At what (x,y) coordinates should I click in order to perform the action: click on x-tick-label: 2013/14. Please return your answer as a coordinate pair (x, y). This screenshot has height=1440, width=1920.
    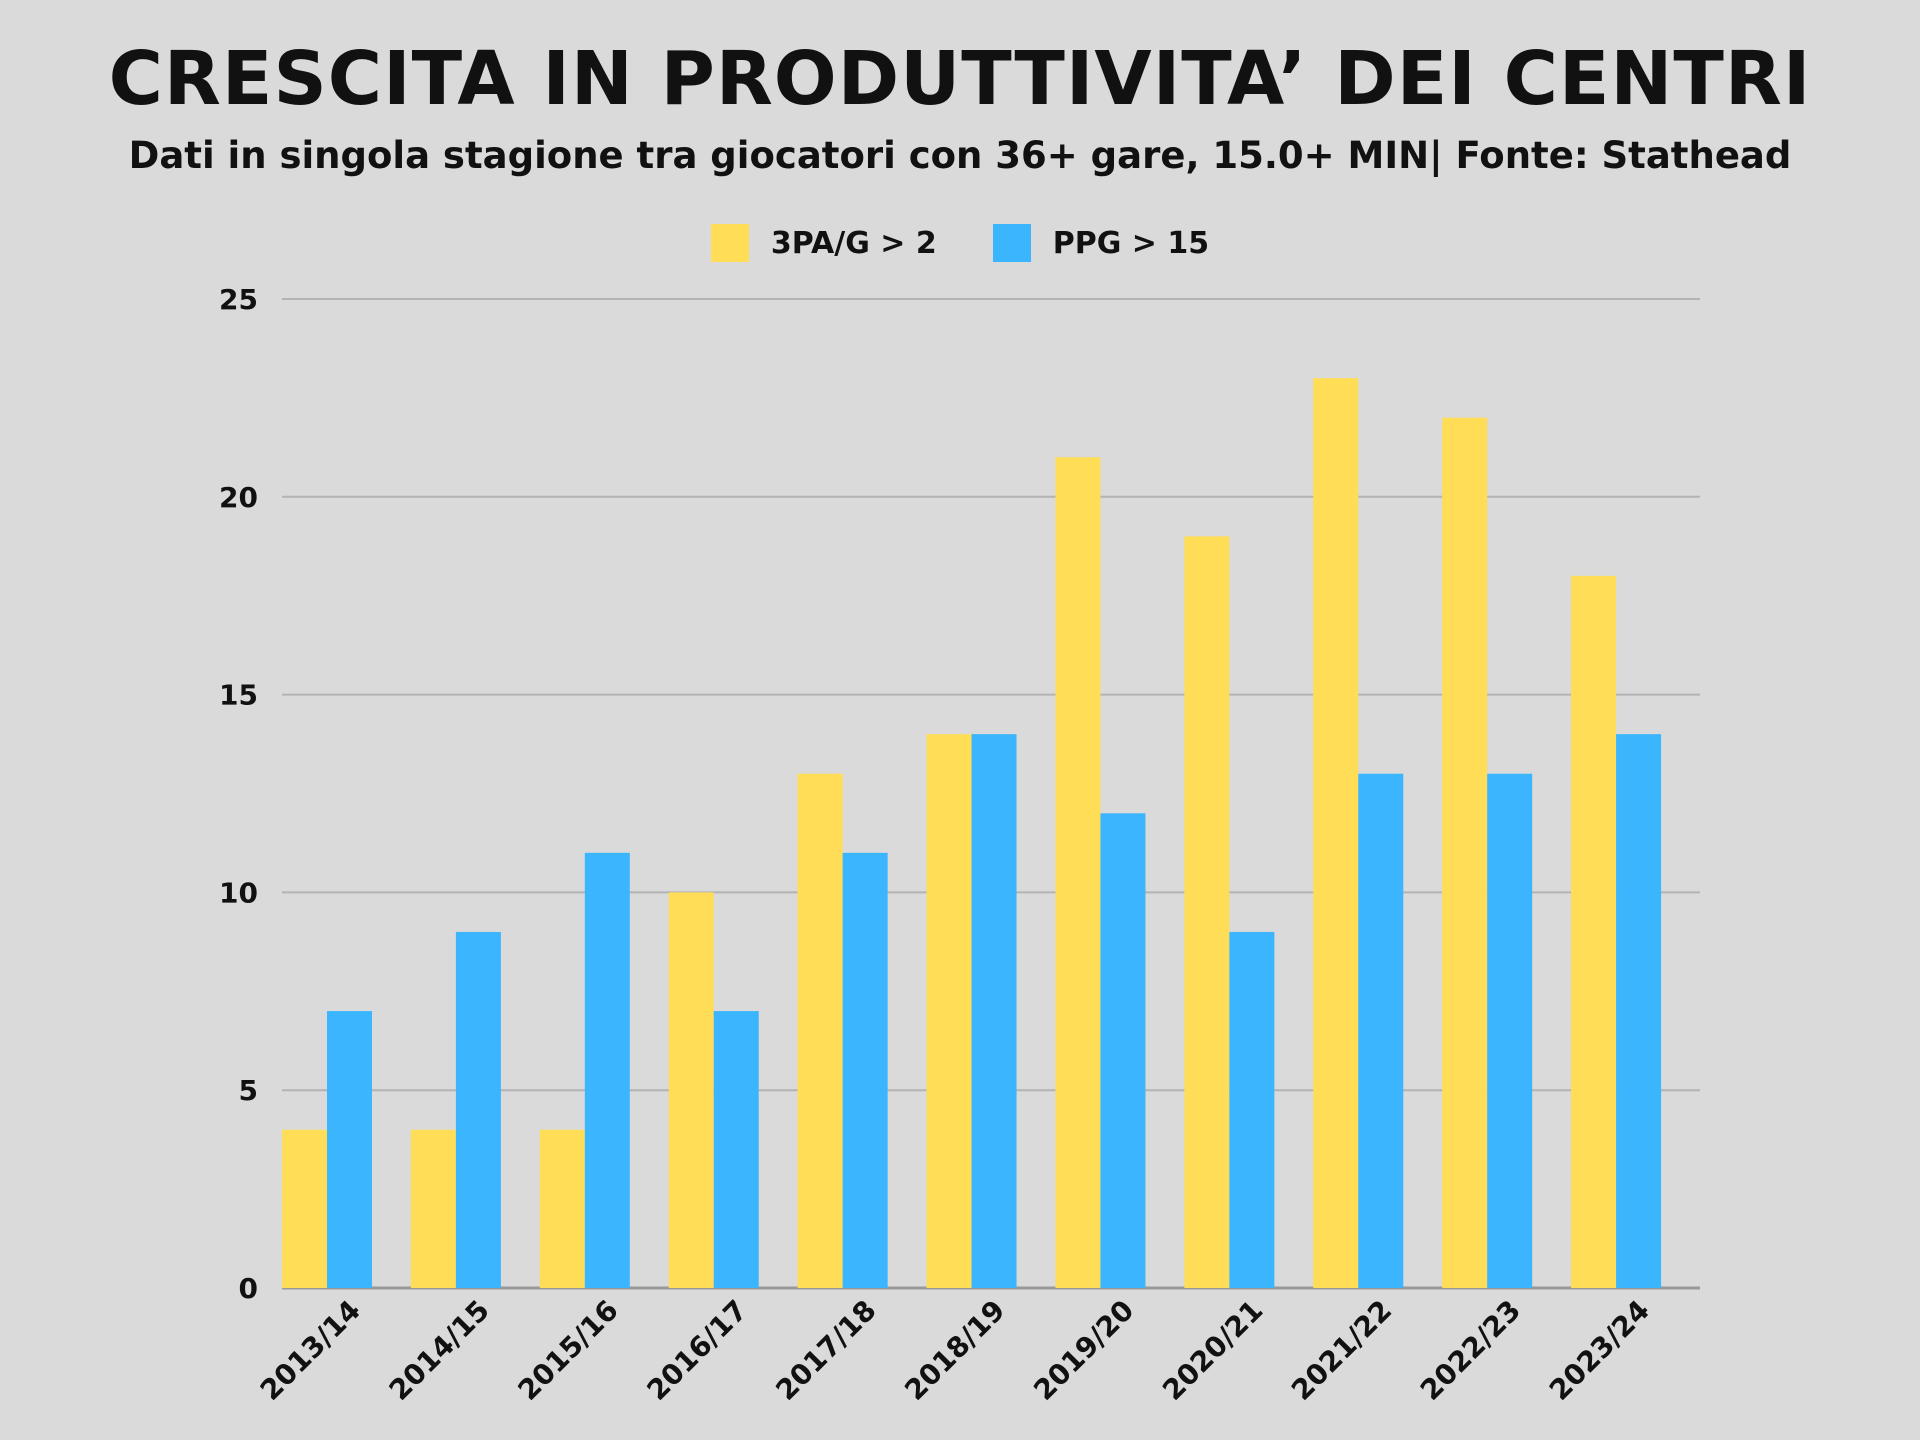
    Looking at the image, I should click on (310, 1350).